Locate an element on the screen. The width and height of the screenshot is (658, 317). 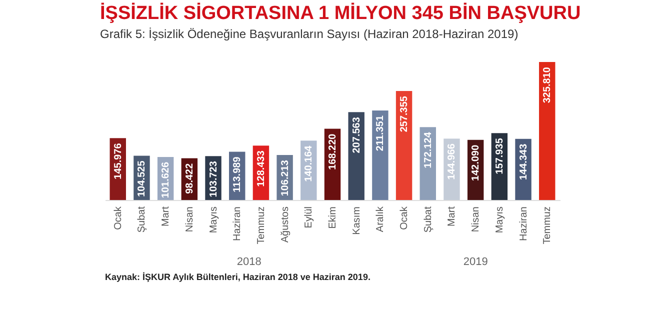
data-label: 168.220 is located at coordinates (333, 151).